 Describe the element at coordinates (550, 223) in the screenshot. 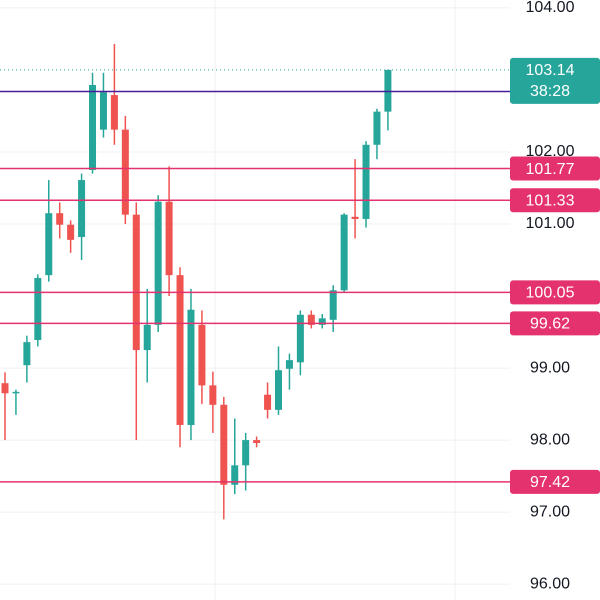

I see `y-tick-label: 101.00` at that location.